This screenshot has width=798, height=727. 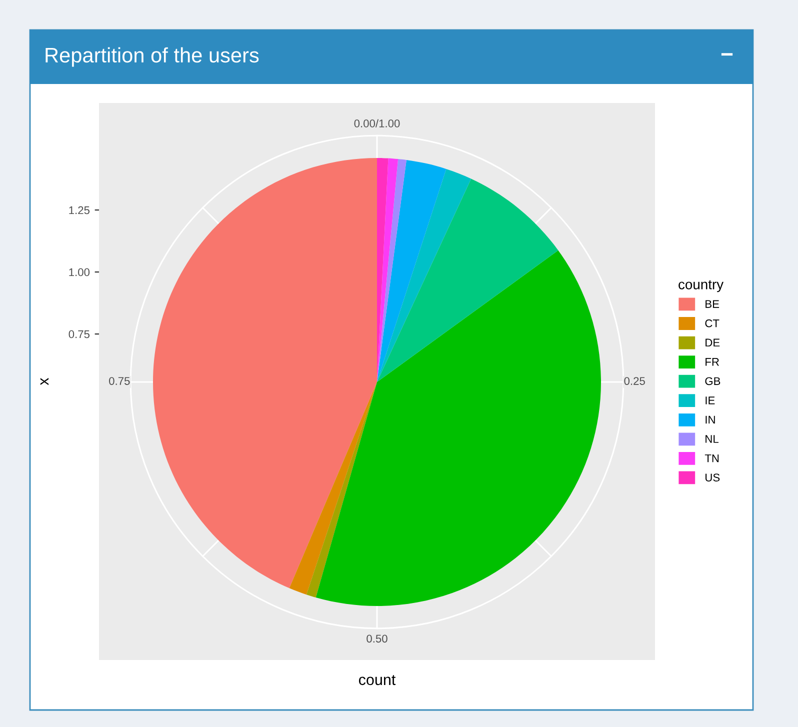 I want to click on legend-label: FR, so click(x=712, y=362).